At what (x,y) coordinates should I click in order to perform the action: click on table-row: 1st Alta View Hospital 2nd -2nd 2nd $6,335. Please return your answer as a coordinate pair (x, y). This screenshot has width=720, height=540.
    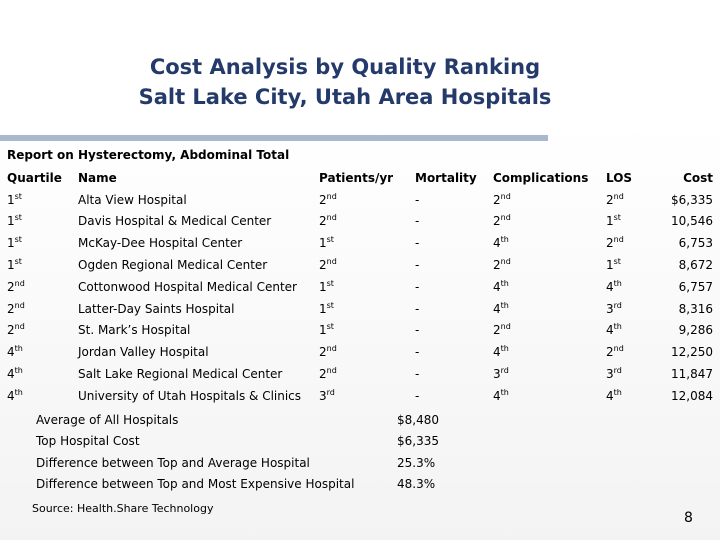
    Looking at the image, I should click on (360, 200).